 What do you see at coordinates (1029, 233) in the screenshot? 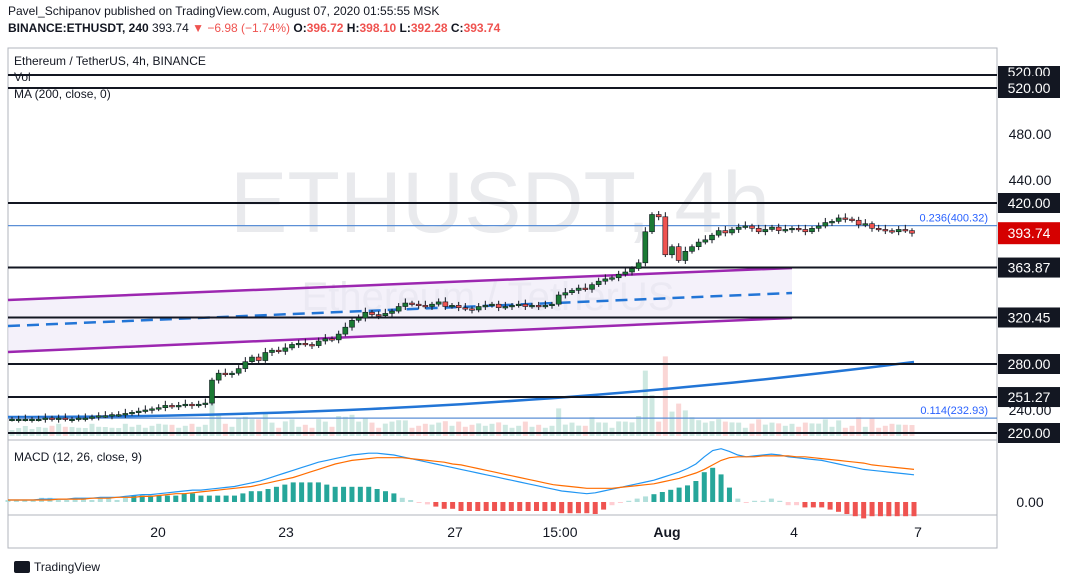
I see `last-price-tag` at bounding box center [1029, 233].